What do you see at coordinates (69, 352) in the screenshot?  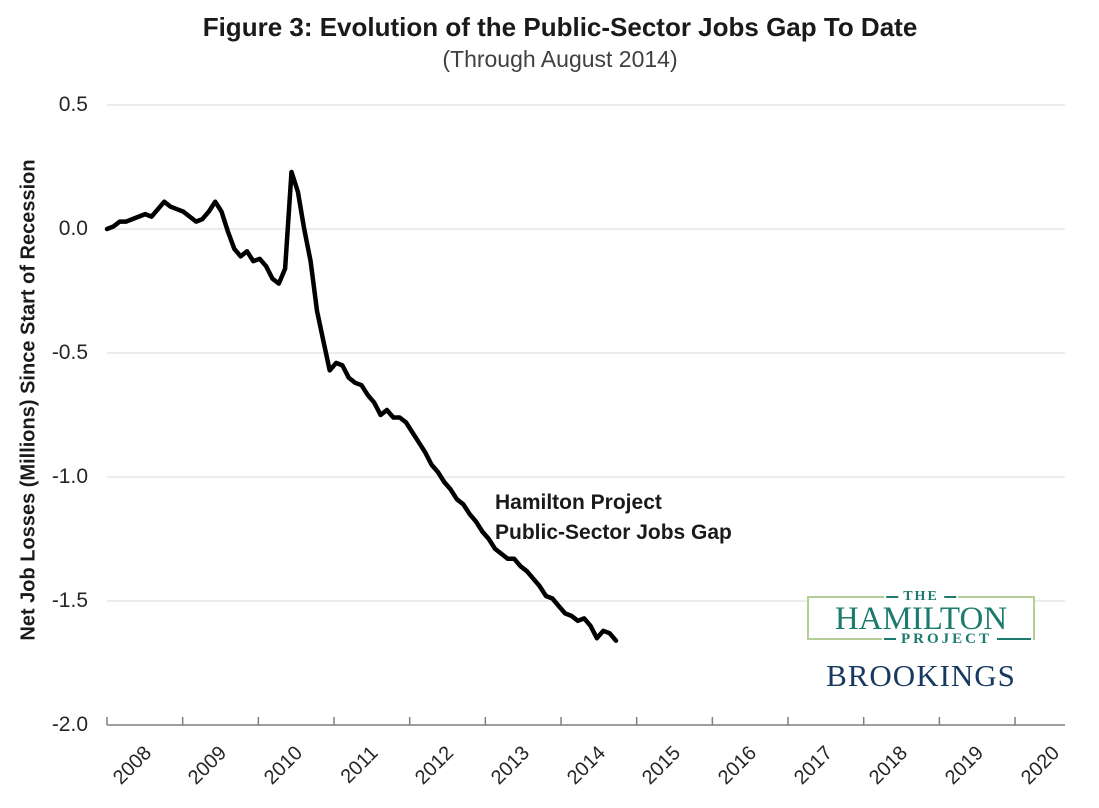 I see `y-tick-label: -0.5` at bounding box center [69, 352].